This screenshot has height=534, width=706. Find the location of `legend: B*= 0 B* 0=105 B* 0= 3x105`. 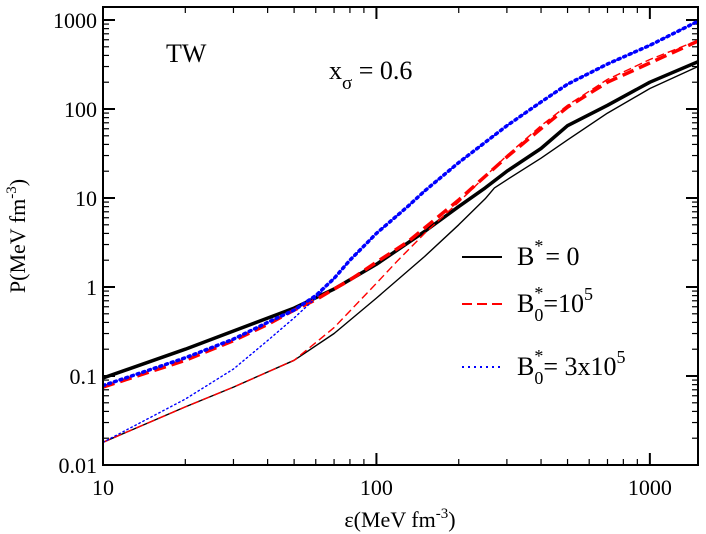

legend: B*= 0 B* 0=105 B* 0= 3x105 is located at coordinates (544, 312).